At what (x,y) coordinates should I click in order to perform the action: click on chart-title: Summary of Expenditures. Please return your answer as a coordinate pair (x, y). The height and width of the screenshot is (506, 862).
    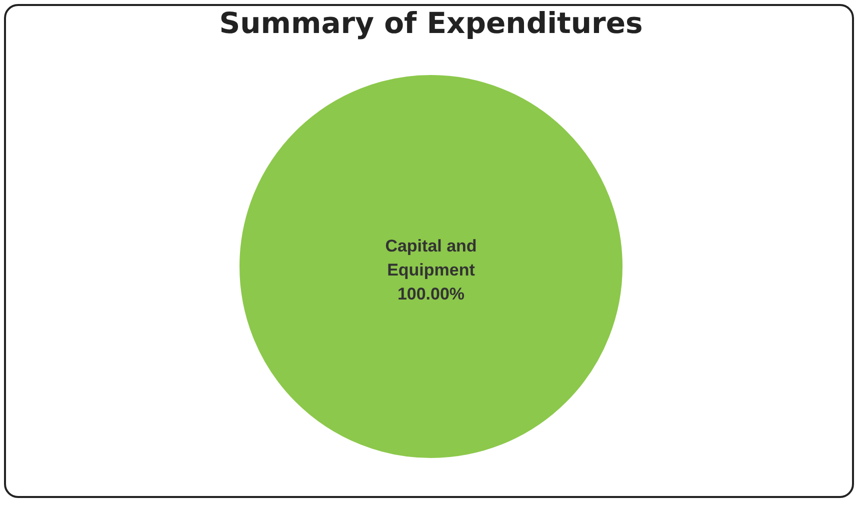
    Looking at the image, I should click on (431, 23).